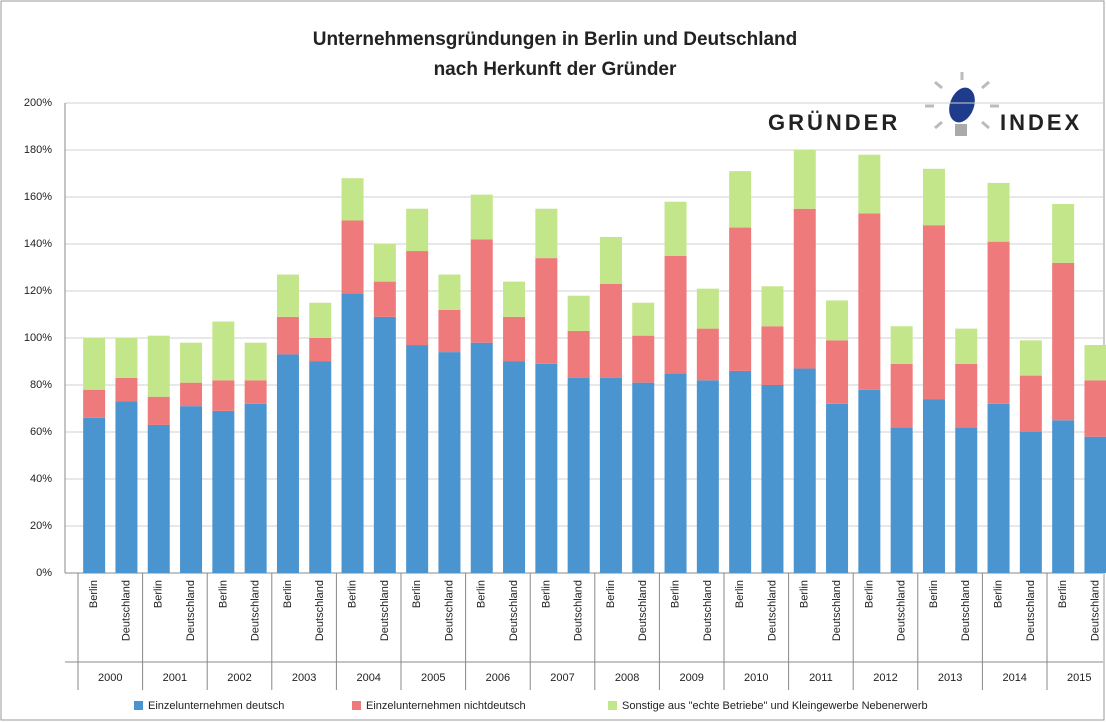 The height and width of the screenshot is (722, 1106). I want to click on group-label: 2004, so click(368, 678).